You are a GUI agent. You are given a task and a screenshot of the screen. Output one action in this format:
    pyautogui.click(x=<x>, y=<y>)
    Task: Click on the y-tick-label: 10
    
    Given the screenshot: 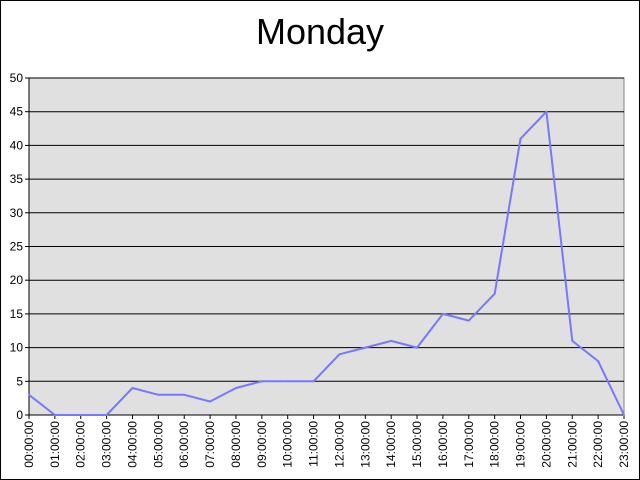 What is the action you would take?
    pyautogui.click(x=17, y=348)
    